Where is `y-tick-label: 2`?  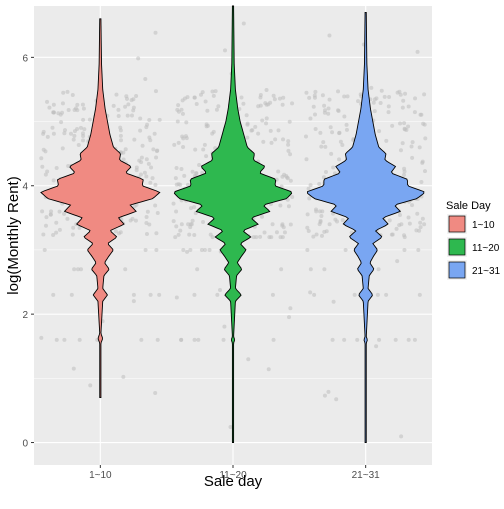
y-tick-label: 2 is located at coordinates (25, 315).